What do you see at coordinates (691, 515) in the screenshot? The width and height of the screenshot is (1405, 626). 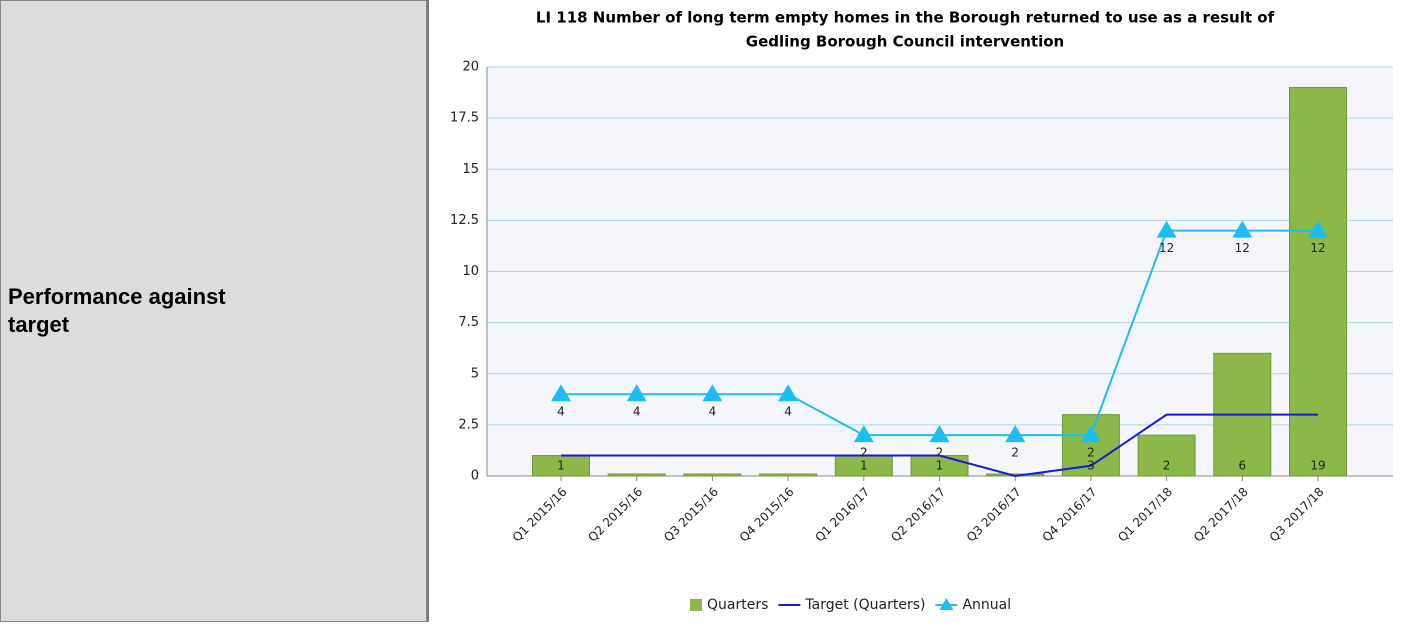 I see `x-tick-label: Q3 2015/16` at bounding box center [691, 515].